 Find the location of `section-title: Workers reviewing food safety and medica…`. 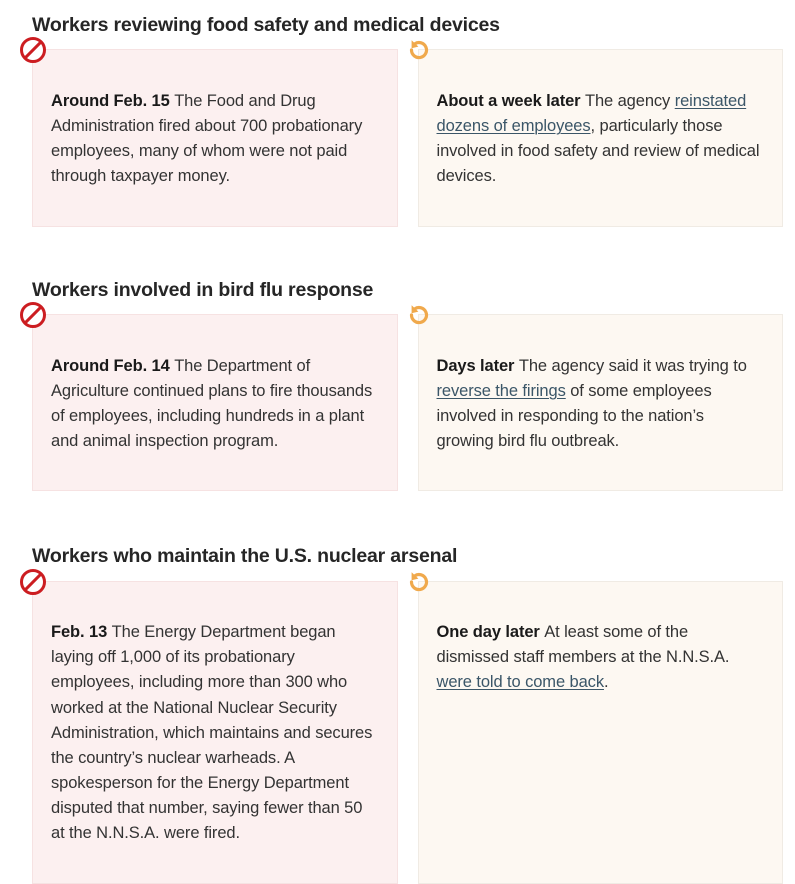

section-title: Workers reviewing food safety and medica… is located at coordinates (266, 25).